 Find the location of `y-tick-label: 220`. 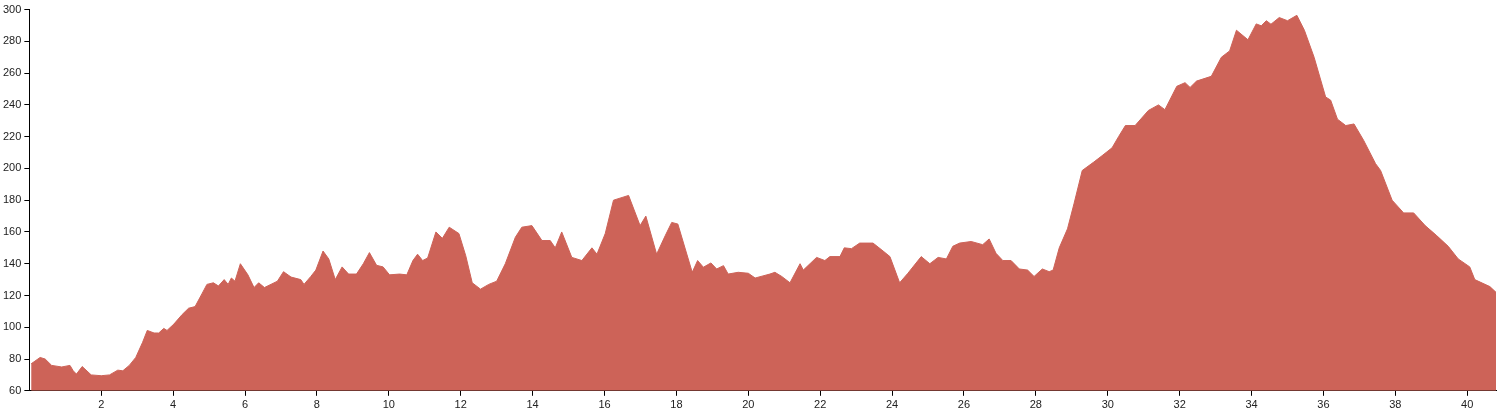

y-tick-label: 220 is located at coordinates (12, 135).